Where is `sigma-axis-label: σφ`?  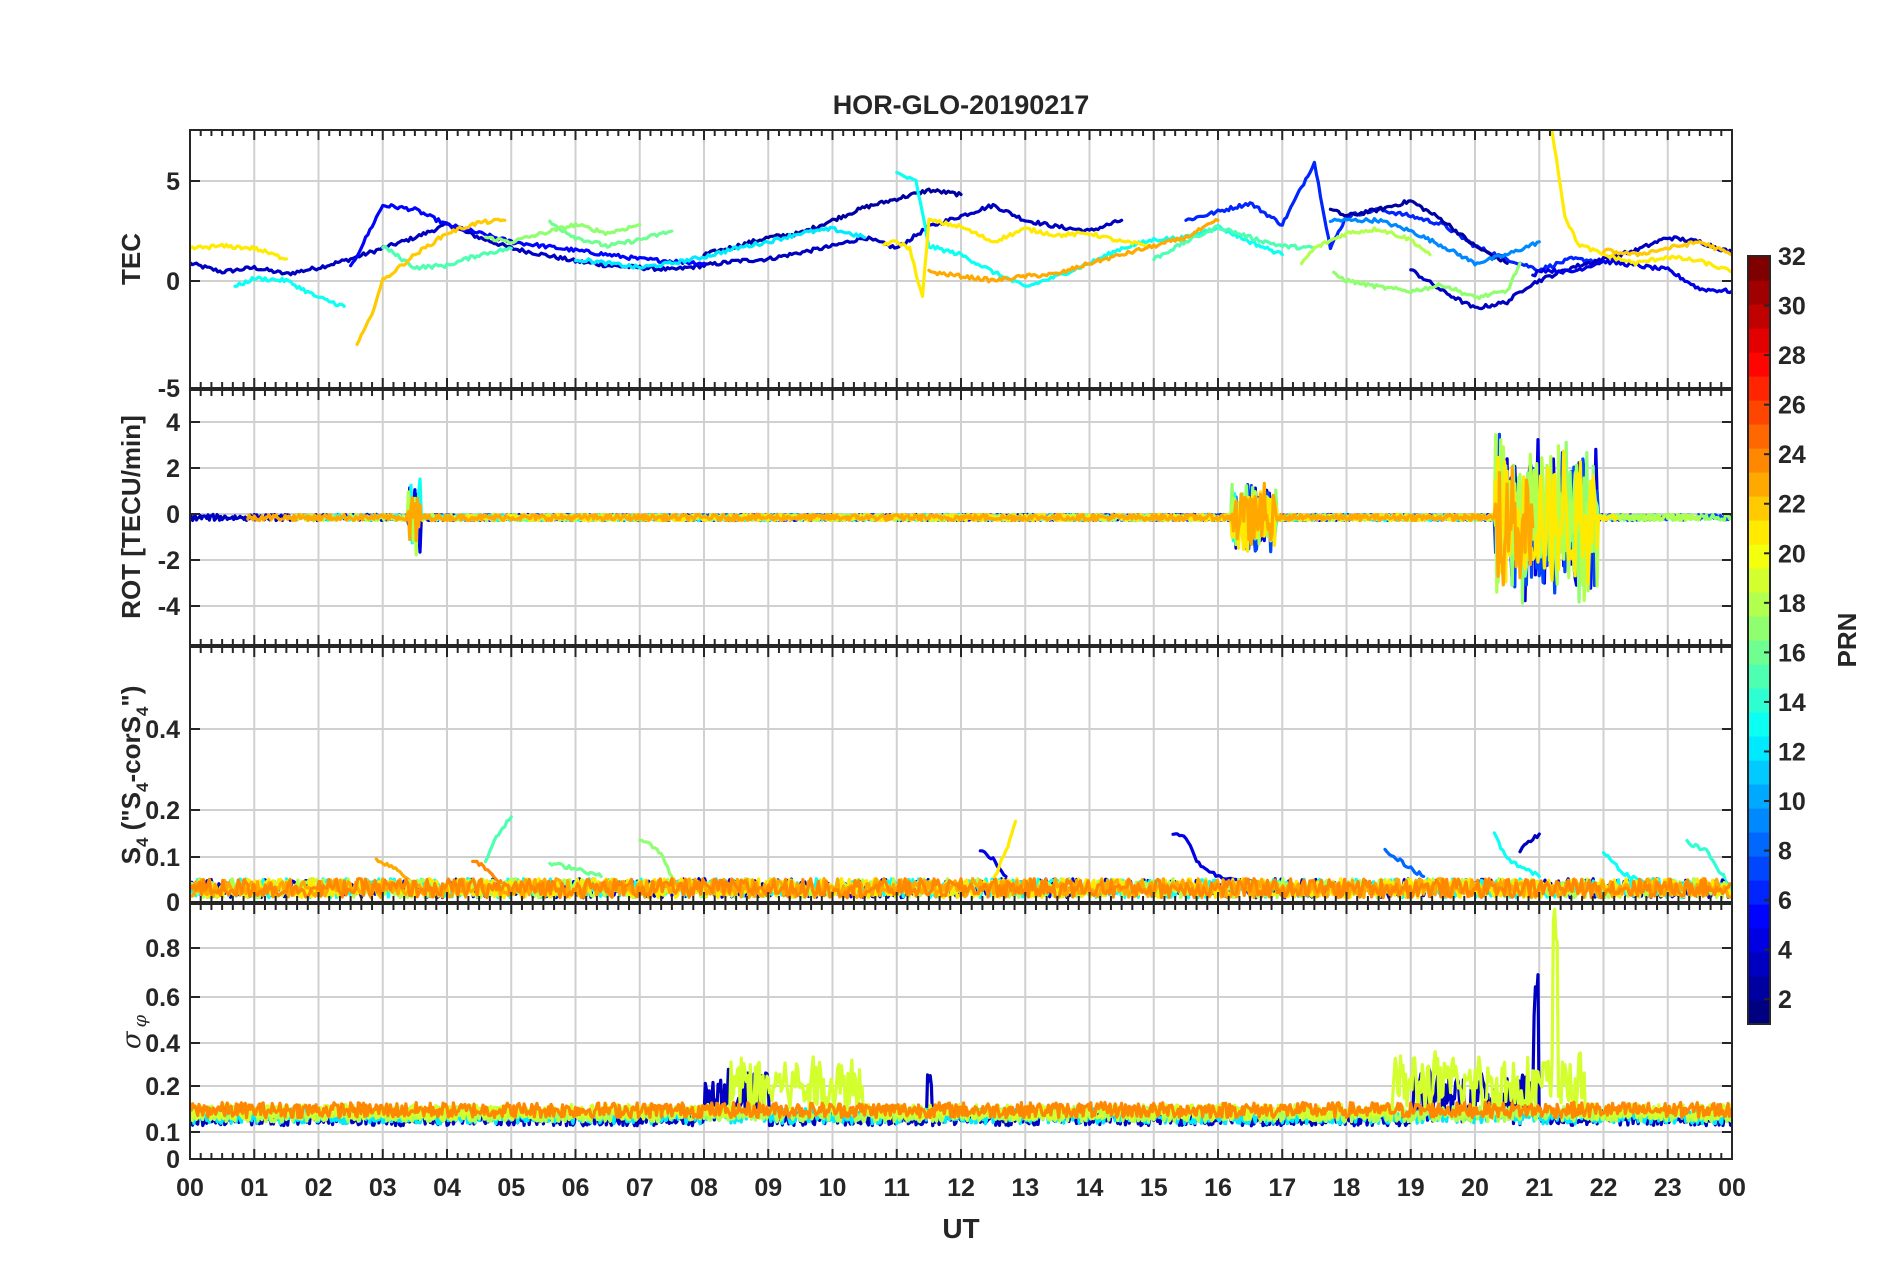
sigma-axis-label: σφ is located at coordinates (134, 1031).